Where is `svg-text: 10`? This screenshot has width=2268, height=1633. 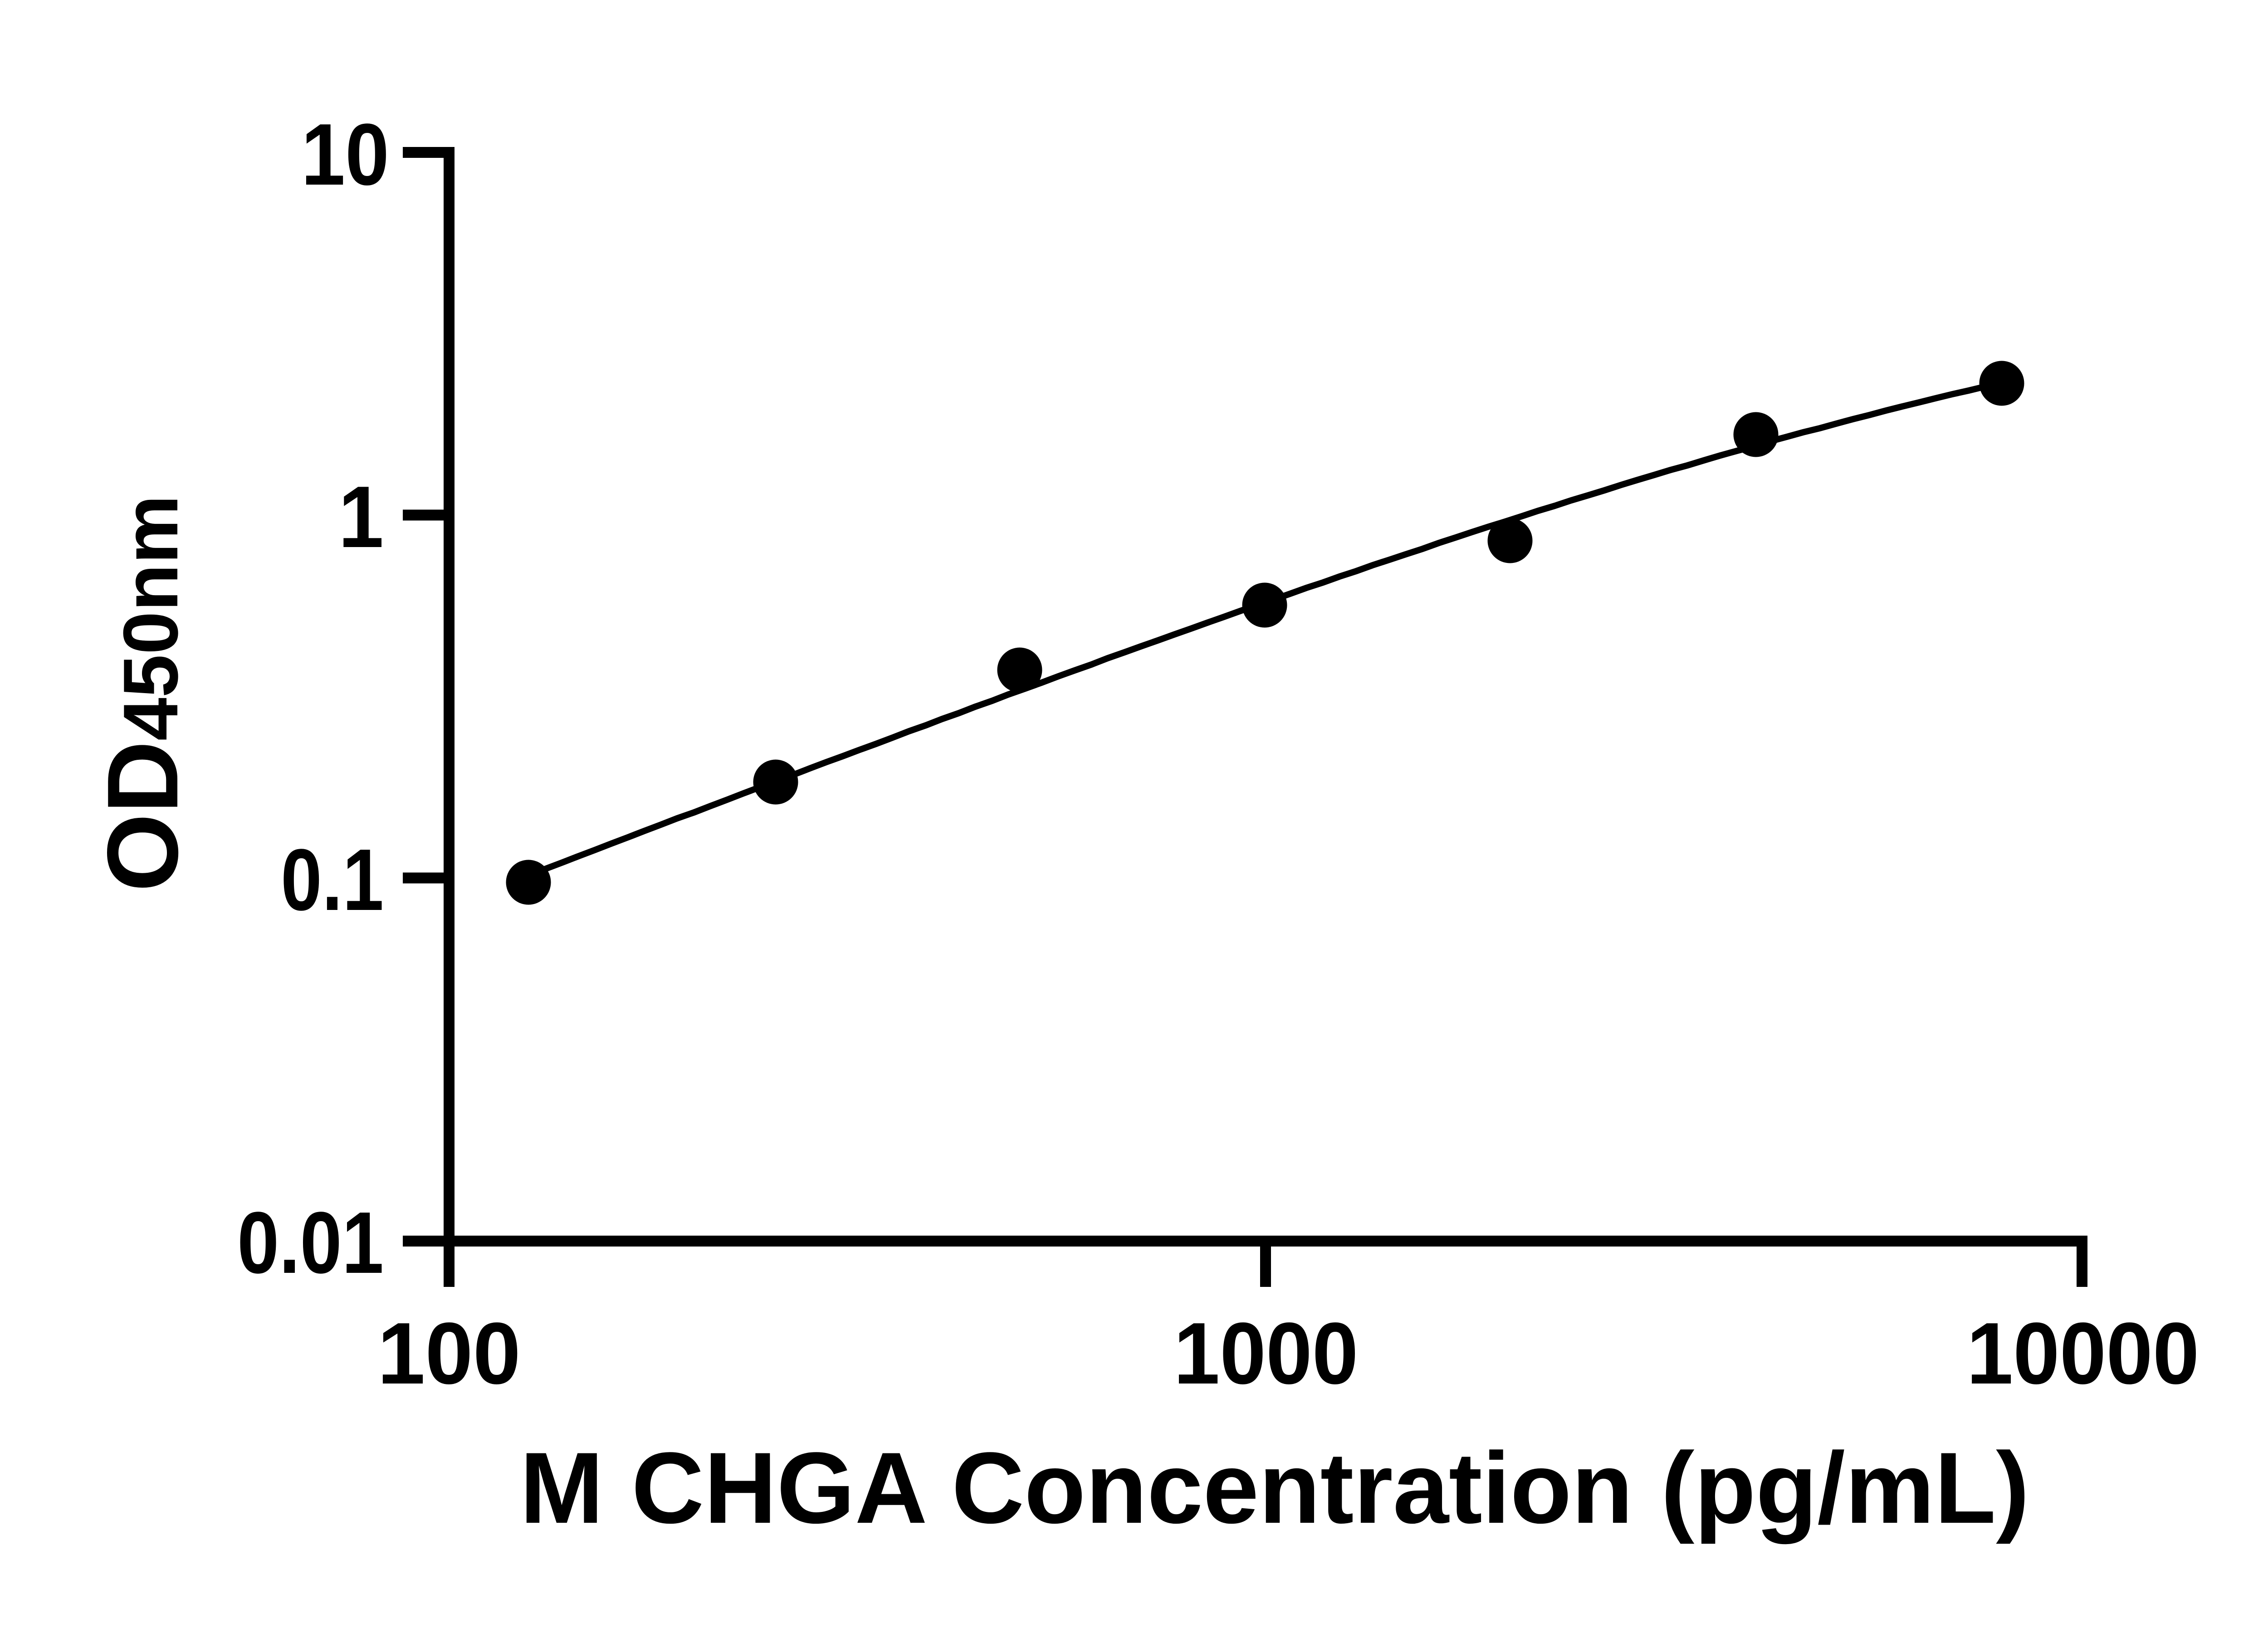
svg-text: 10 is located at coordinates (345, 154).